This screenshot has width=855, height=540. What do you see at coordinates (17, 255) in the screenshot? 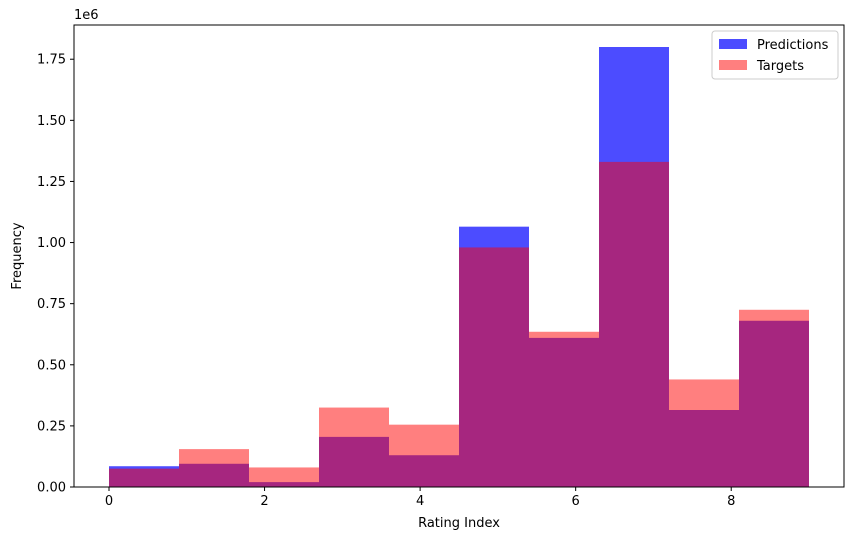
I see `y-axis-title: Frequency` at bounding box center [17, 255].